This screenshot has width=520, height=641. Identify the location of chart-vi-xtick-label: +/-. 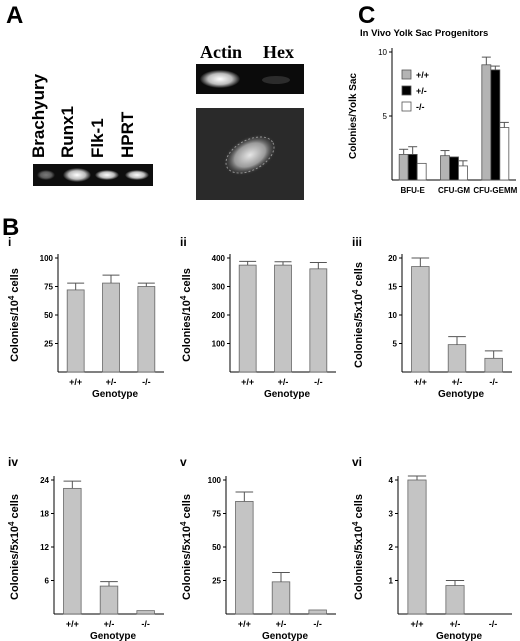
(455, 624).